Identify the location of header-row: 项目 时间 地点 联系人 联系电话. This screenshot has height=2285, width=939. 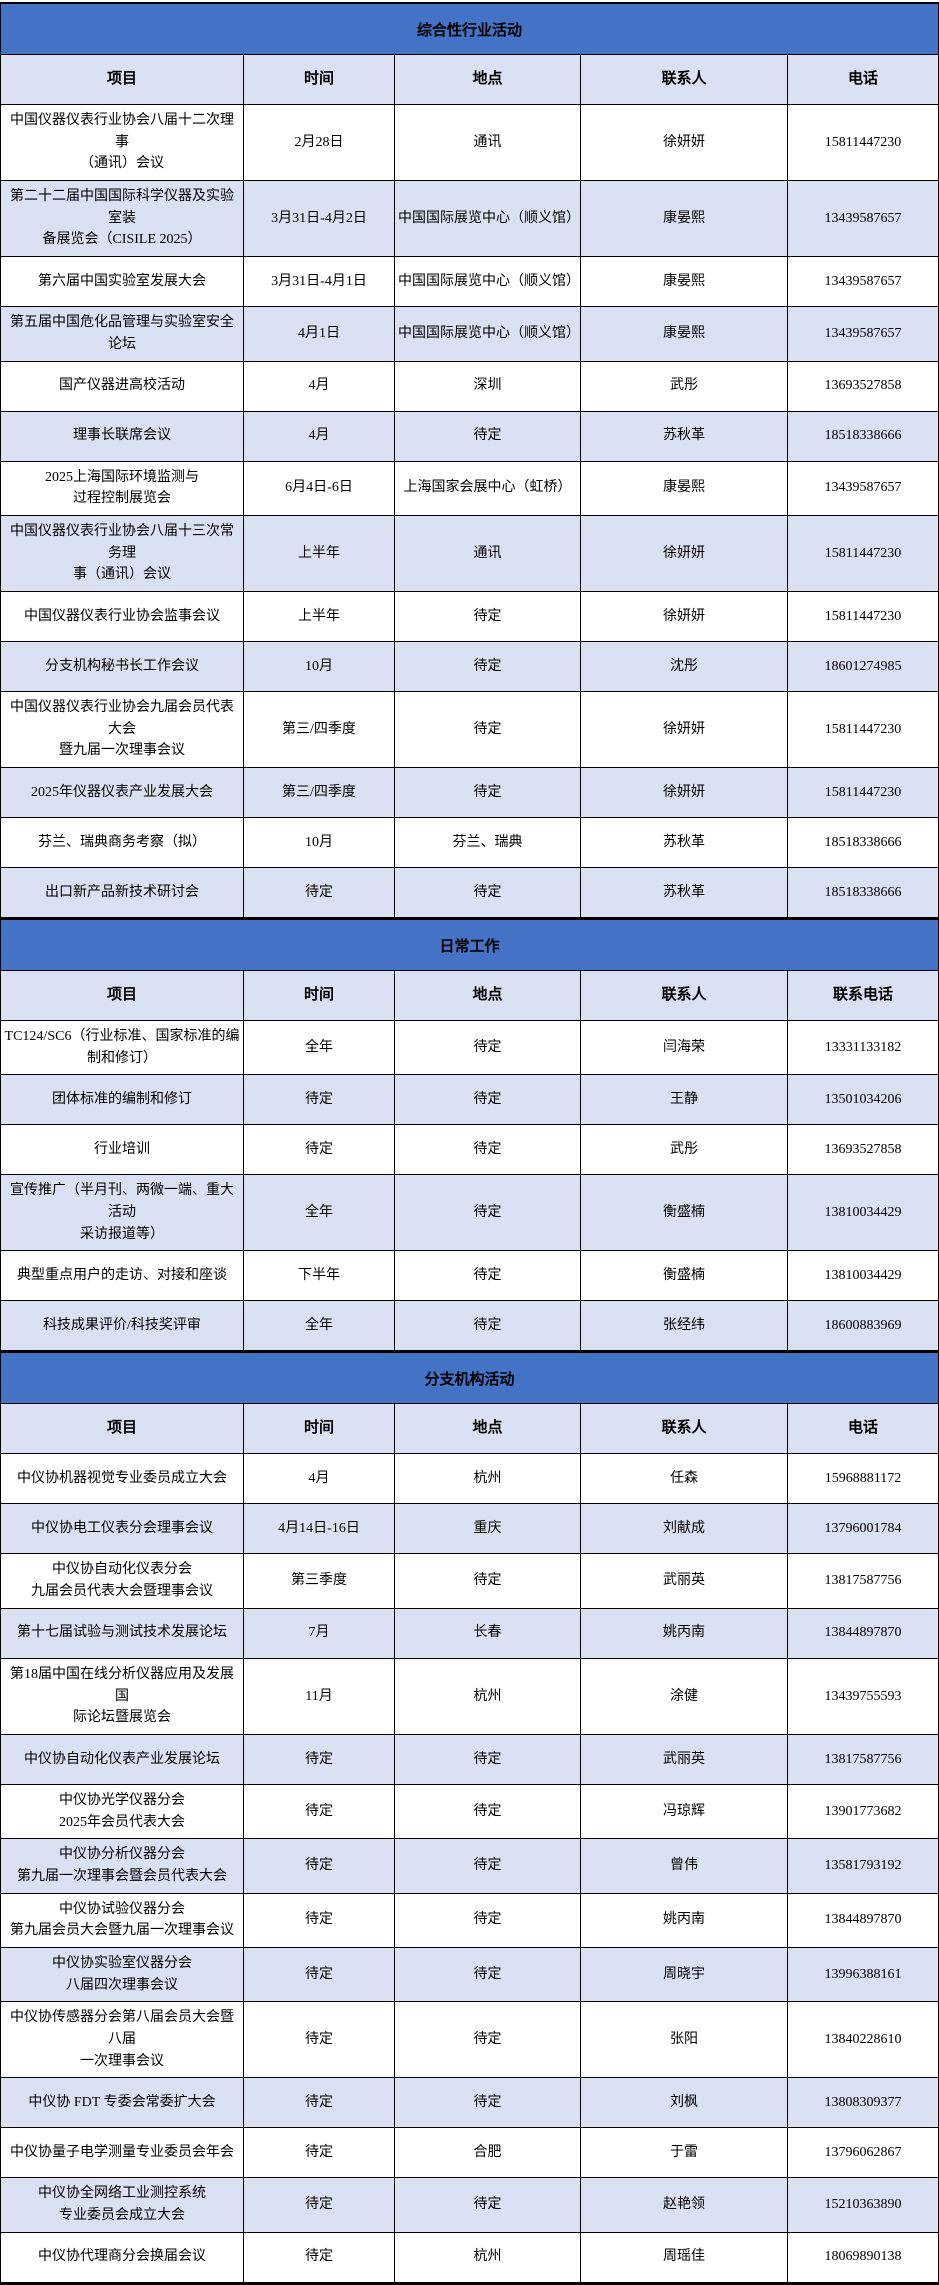
(469, 996).